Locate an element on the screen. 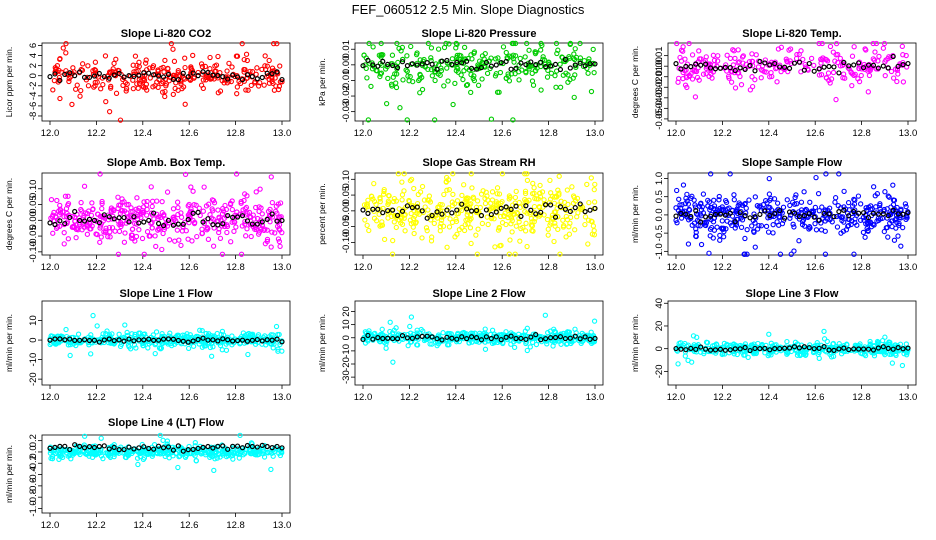  y-tick-label: -0.02 is located at coordinates (346, 96).